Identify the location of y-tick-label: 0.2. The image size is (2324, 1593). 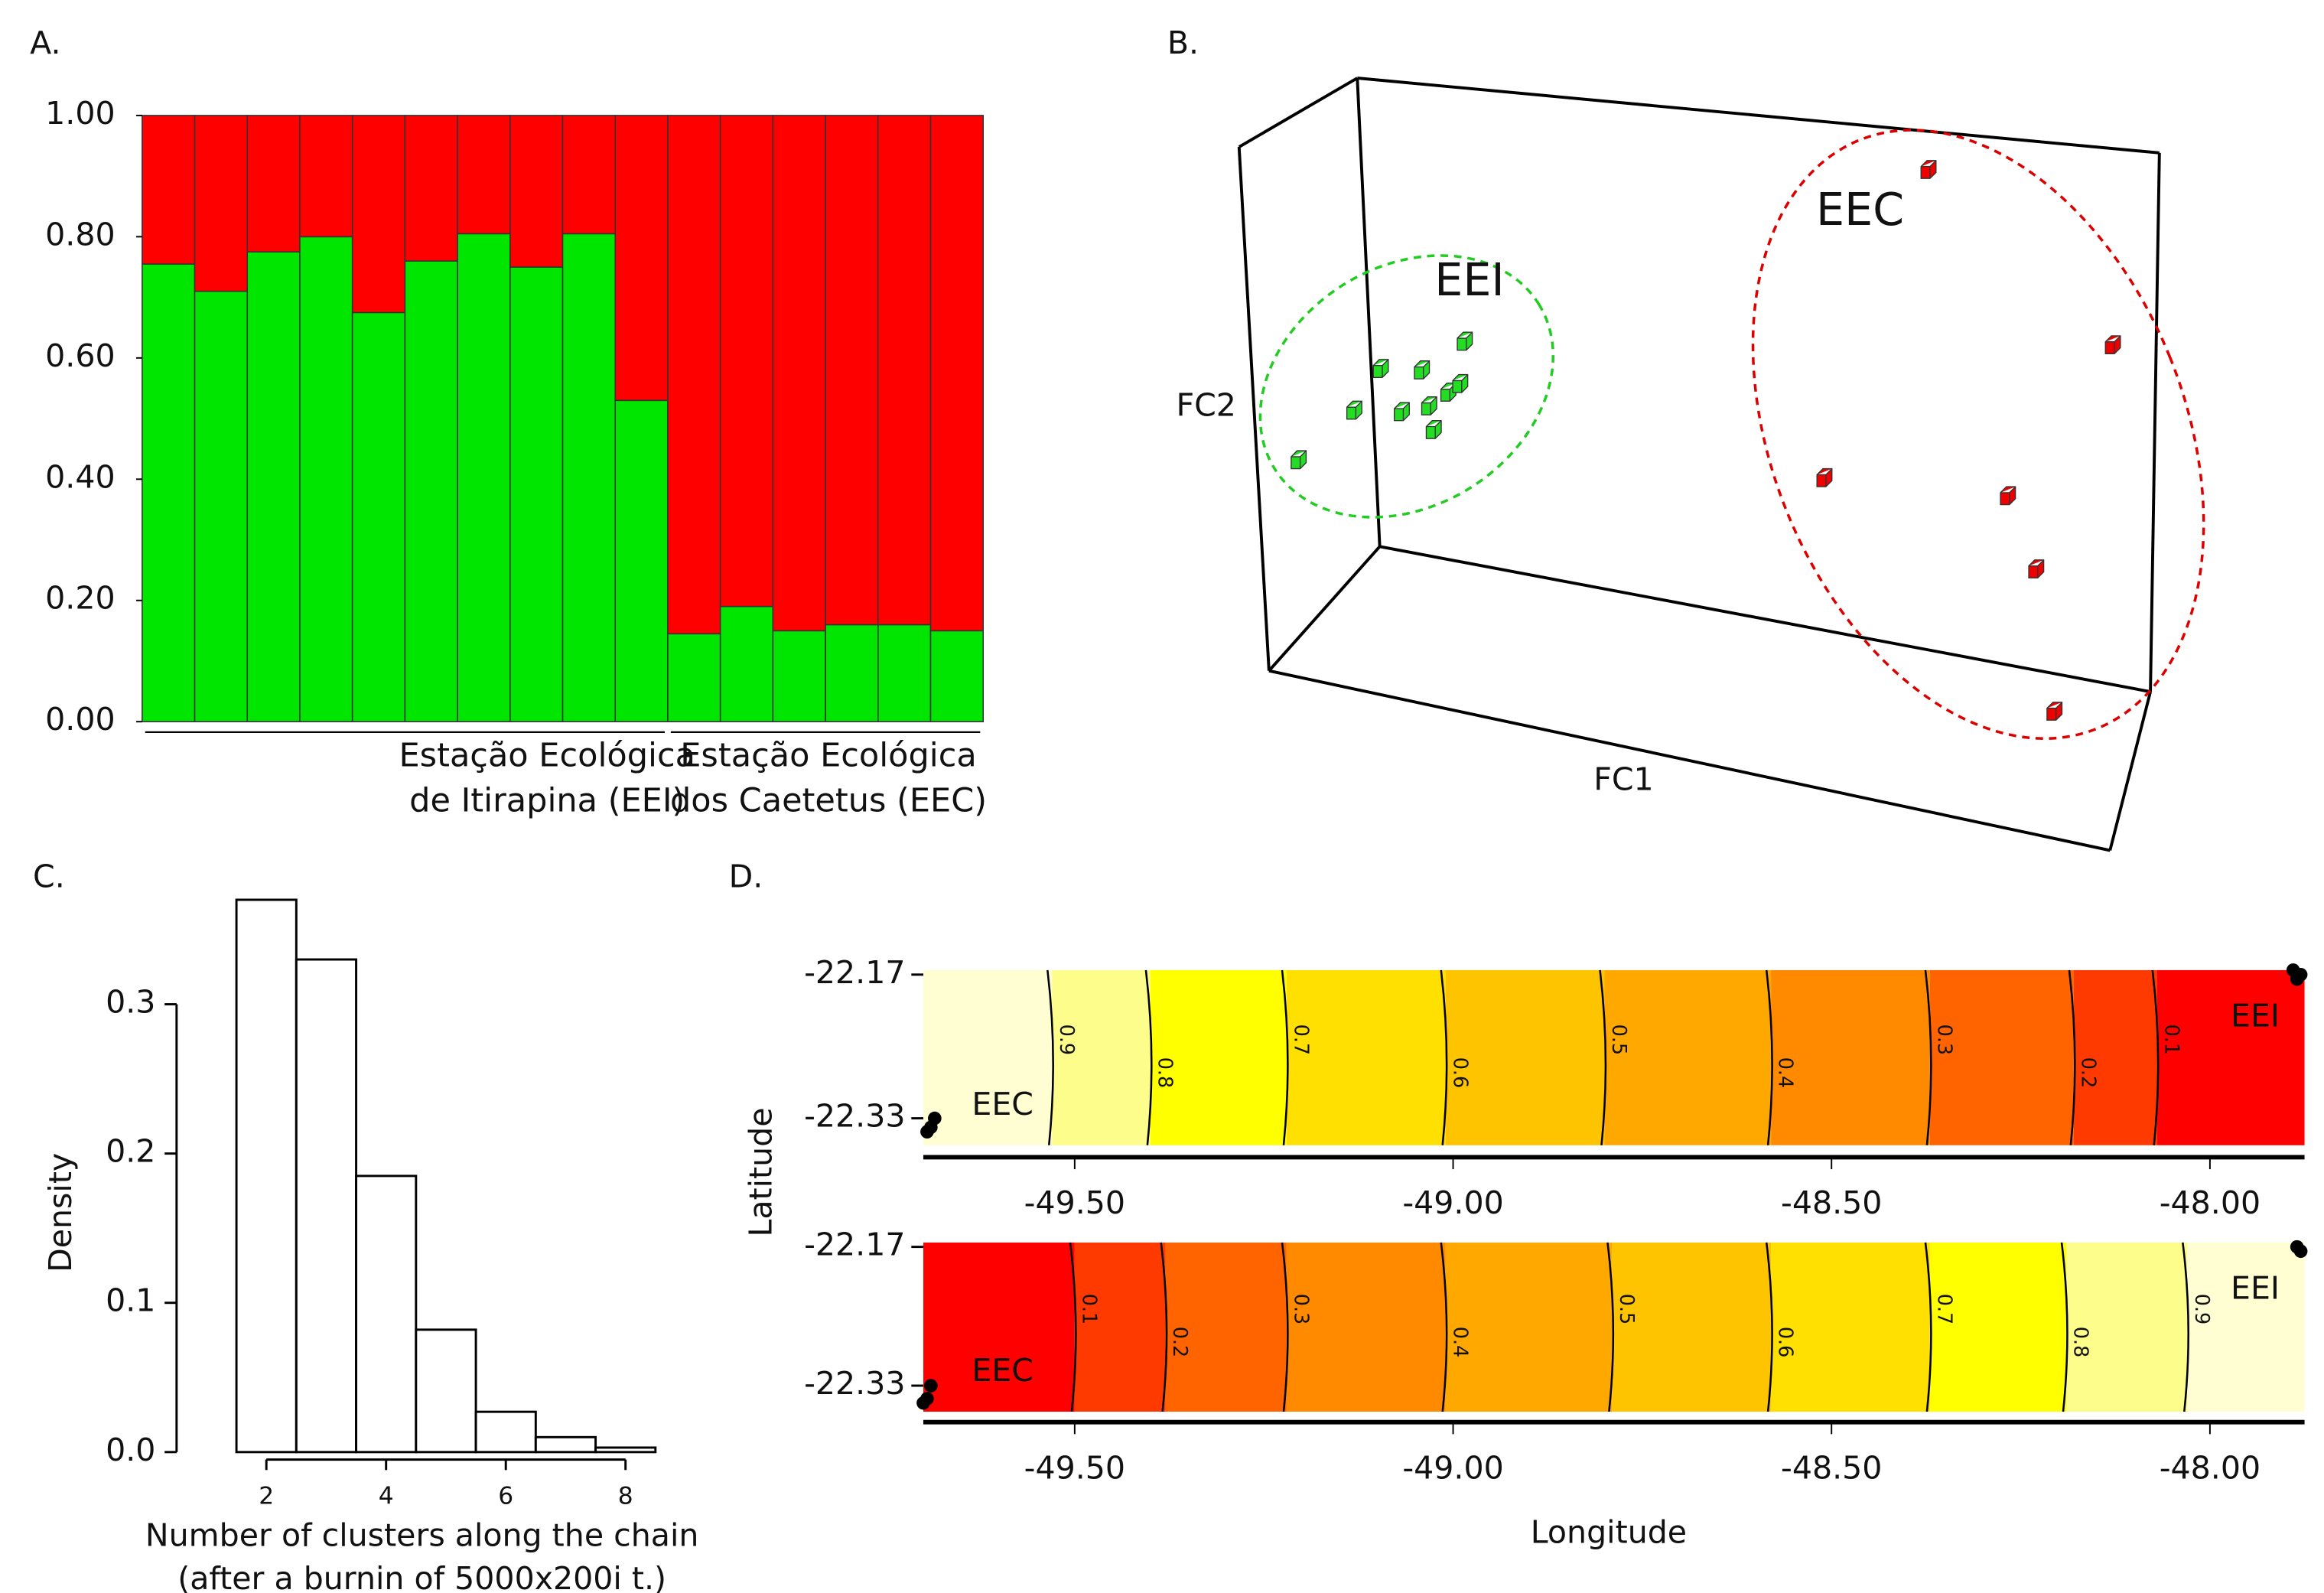
(130, 1151).